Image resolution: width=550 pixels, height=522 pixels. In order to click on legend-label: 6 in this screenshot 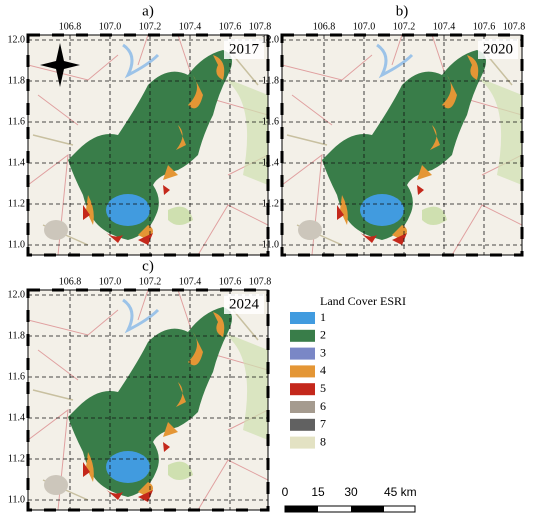, I will do `click(323, 406)`.